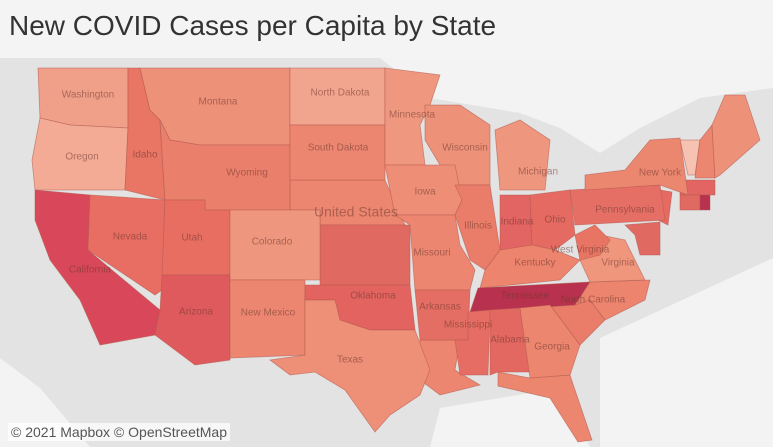 This screenshot has width=773, height=447. Describe the element at coordinates (618, 263) in the screenshot. I see `state-label: Virginia` at that location.